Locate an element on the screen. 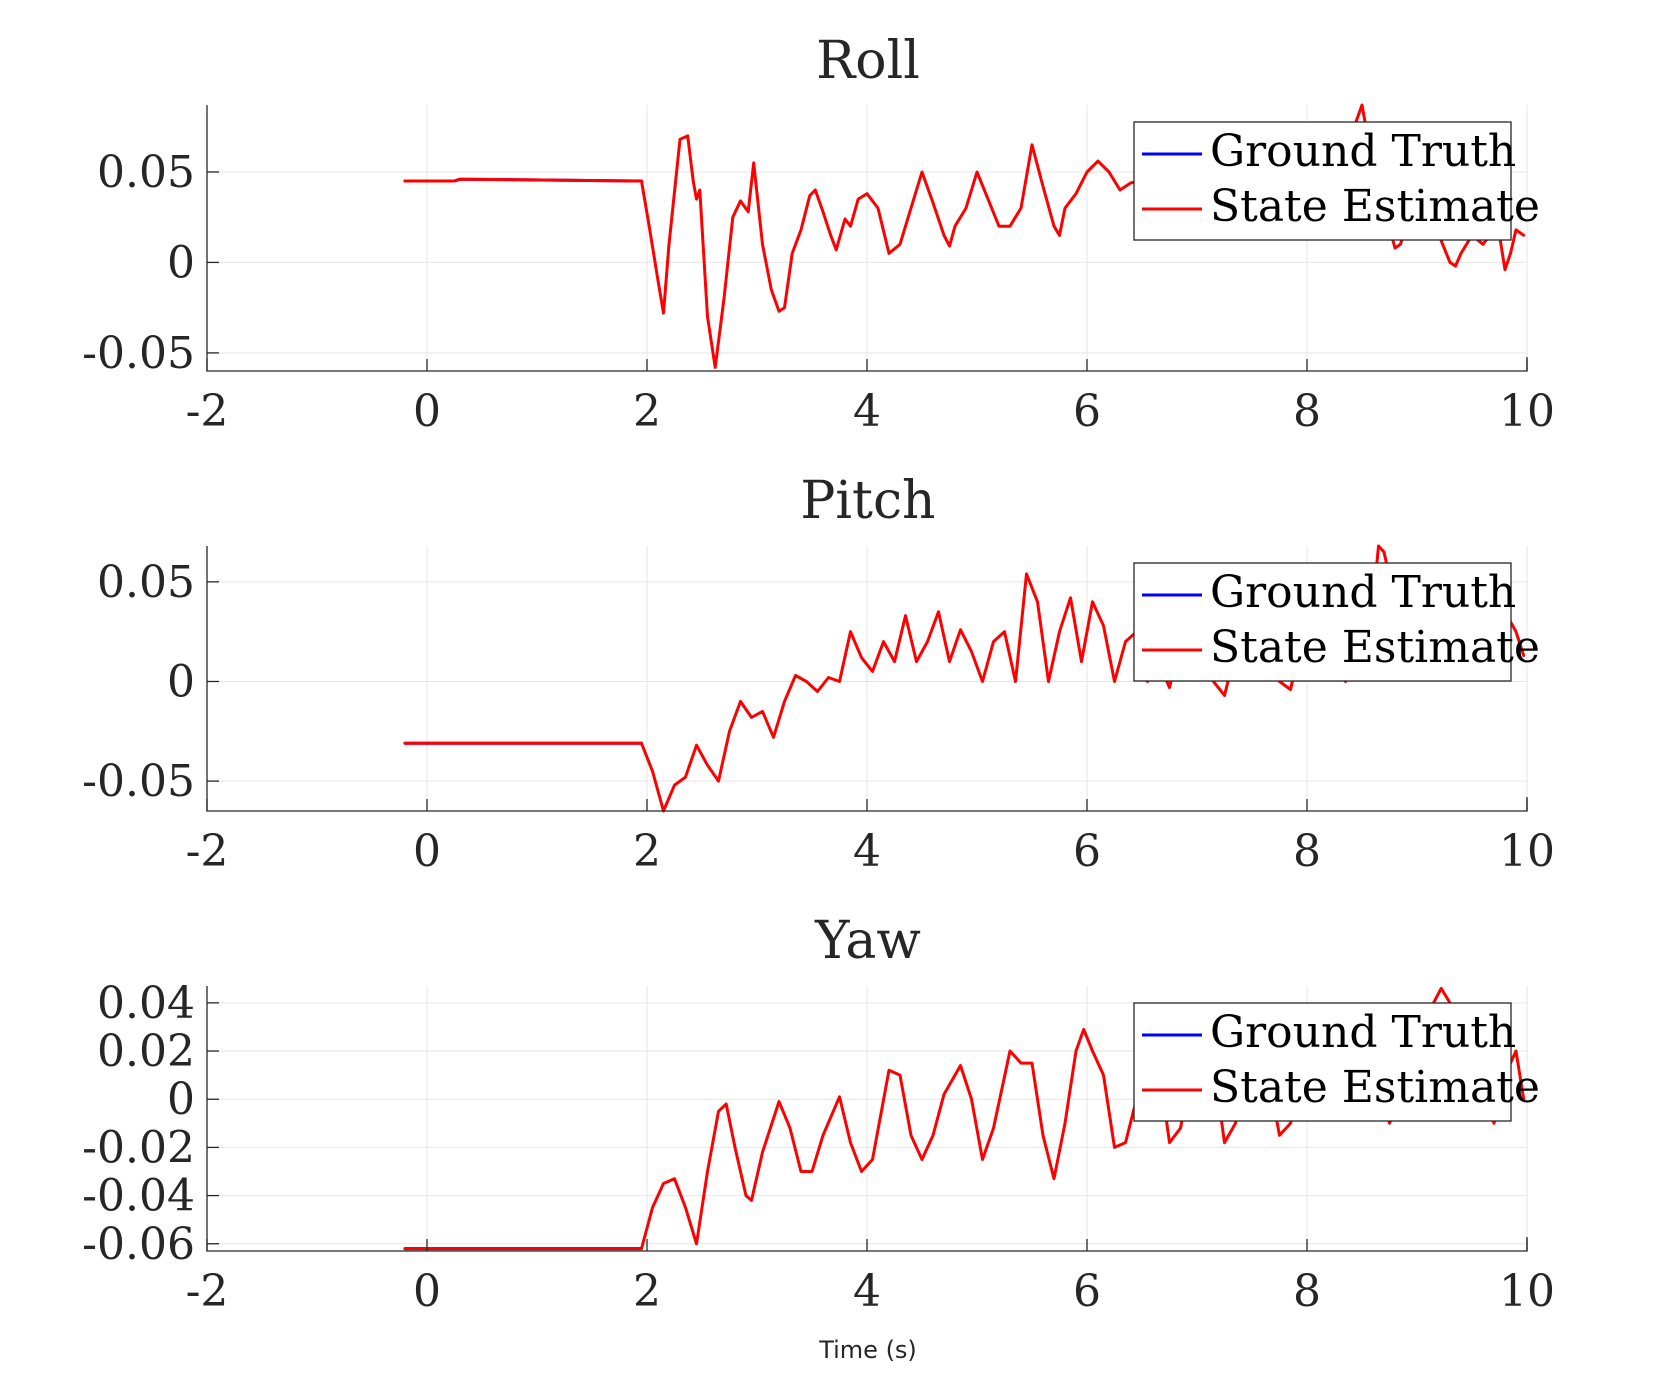  pitch-title: Pitch is located at coordinates (867, 501).